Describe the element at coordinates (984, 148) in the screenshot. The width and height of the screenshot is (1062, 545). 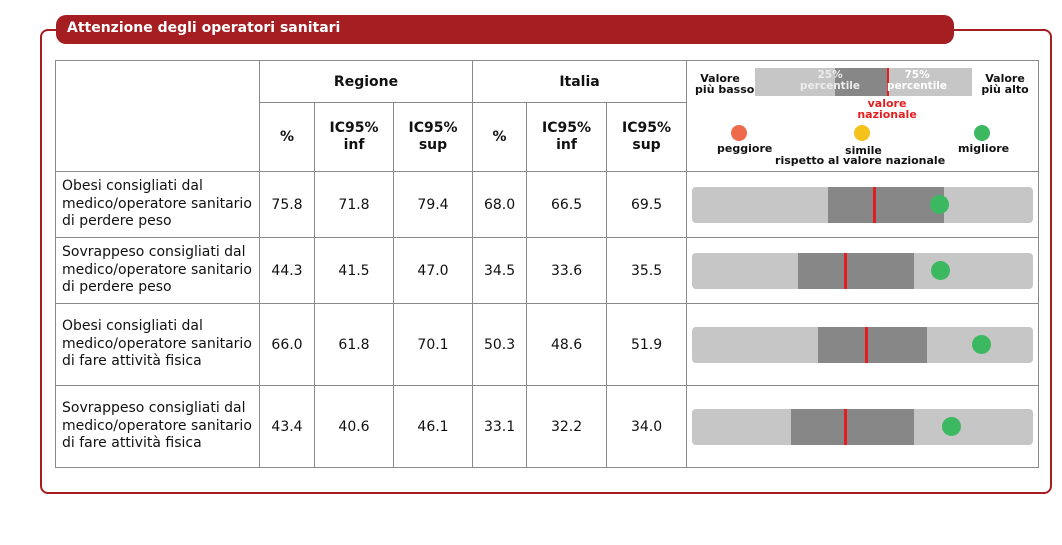
I see `legend-better-label: migliore` at that location.